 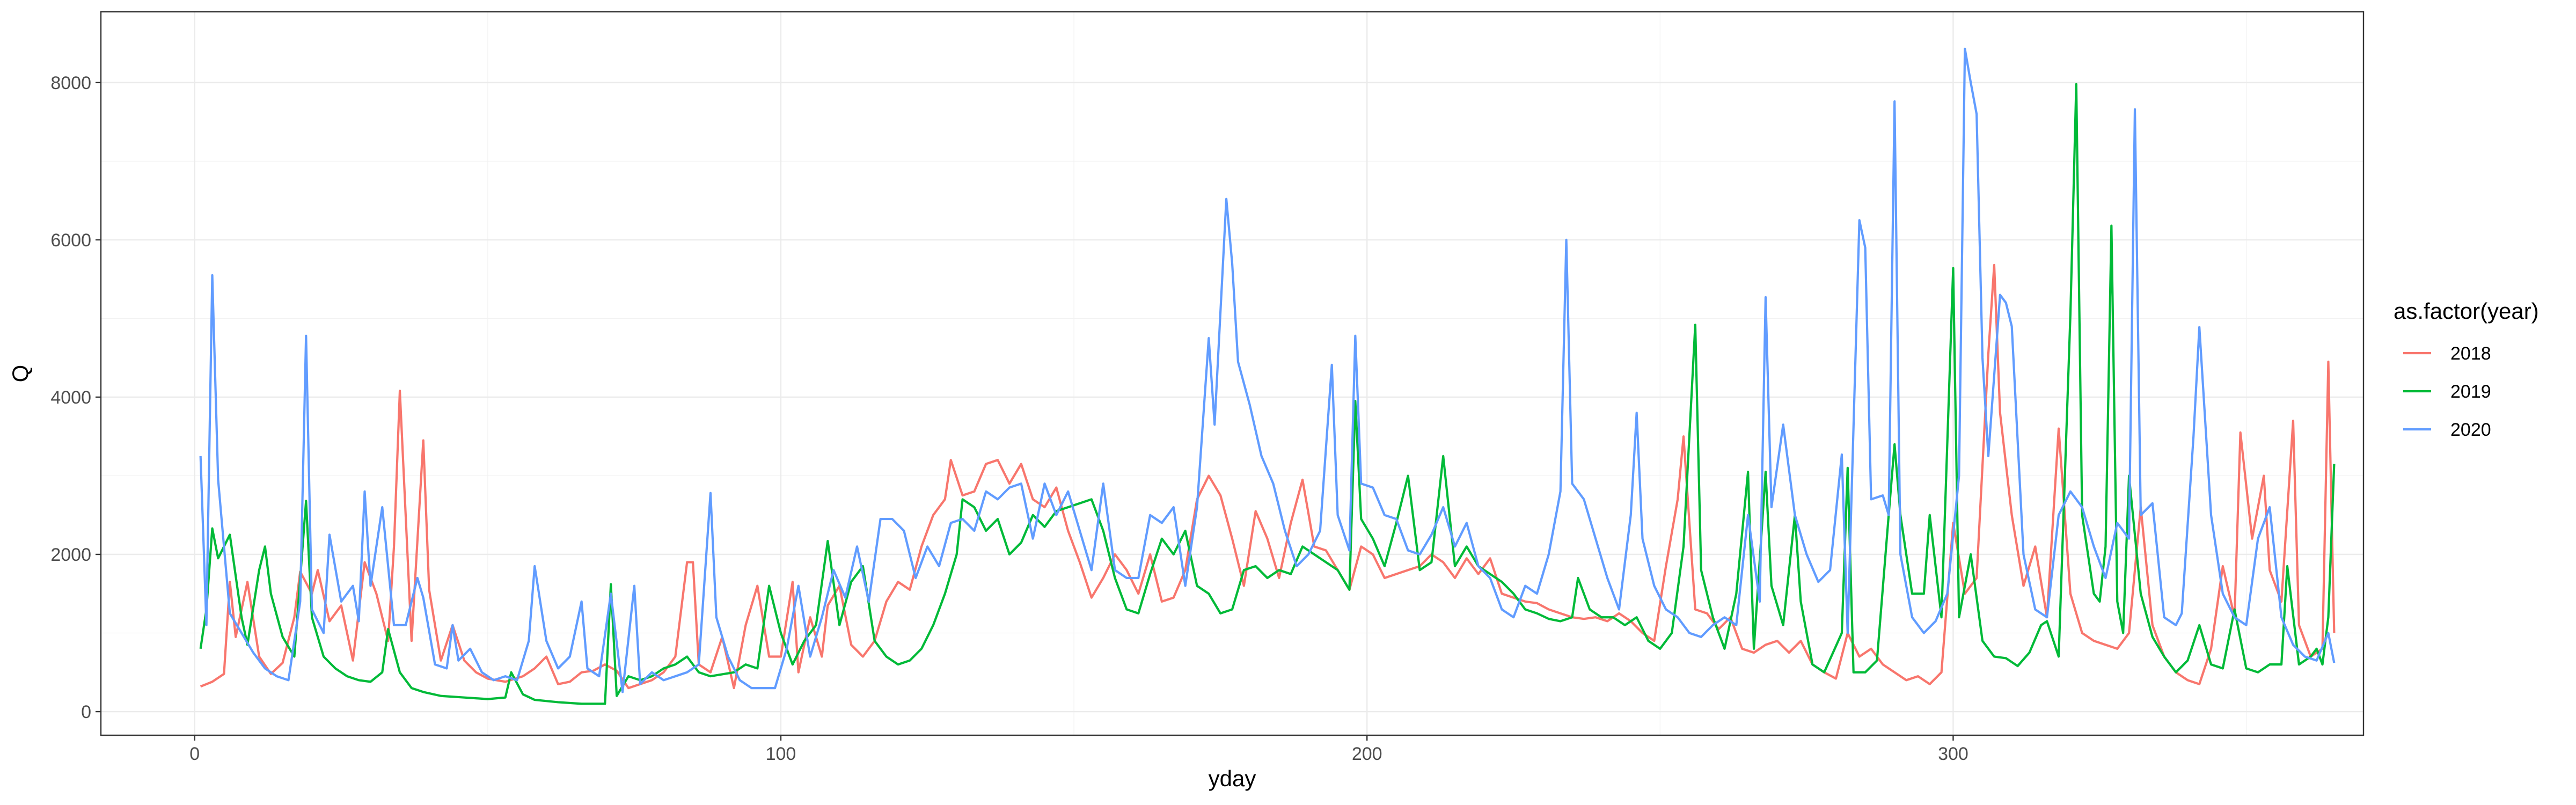 What do you see at coordinates (2447, 353) in the screenshot?
I see `legend-item-2018: 2018` at bounding box center [2447, 353].